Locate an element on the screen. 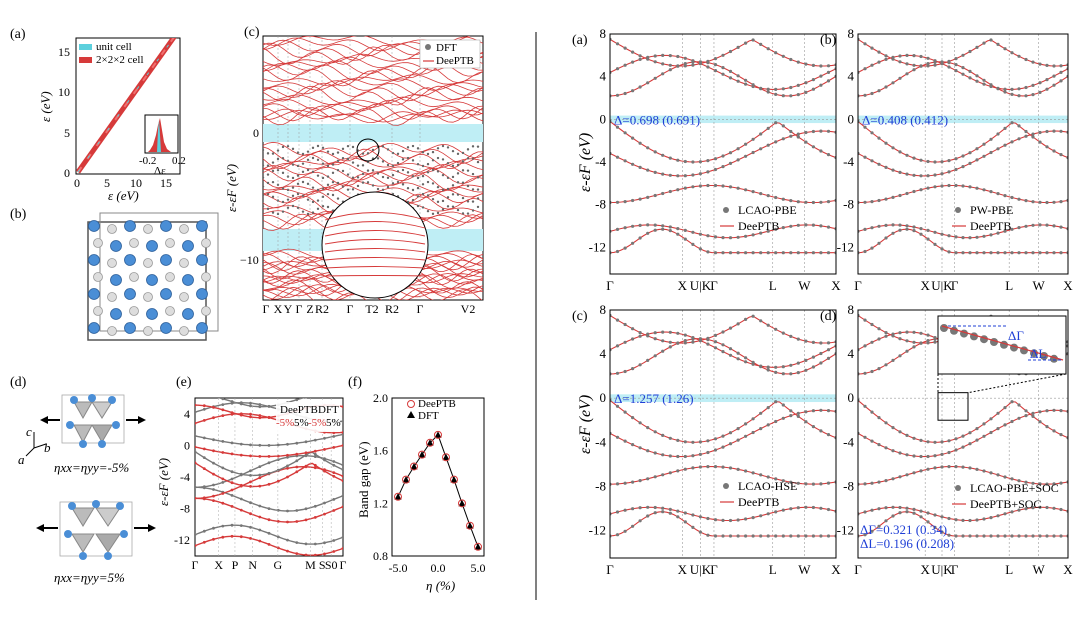 The width and height of the screenshot is (1080, 624). ytick: 1.2 is located at coordinates (380, 503).